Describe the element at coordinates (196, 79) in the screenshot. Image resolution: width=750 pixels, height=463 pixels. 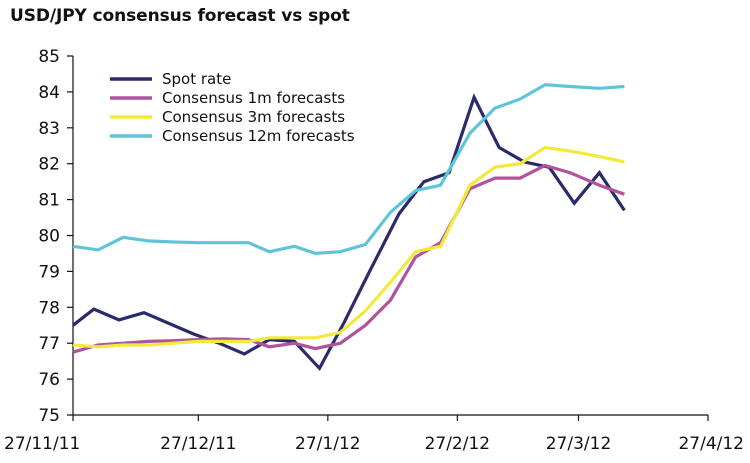
I see `legend-label: Spot rate` at that location.